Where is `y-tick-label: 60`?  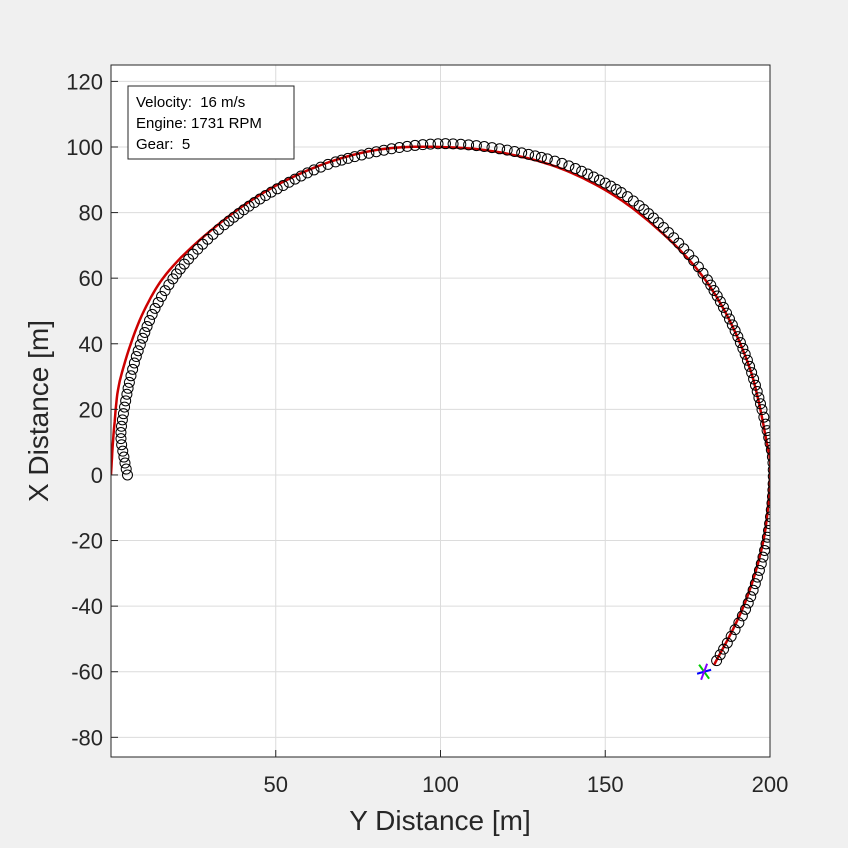
y-tick-label: 60 is located at coordinates (91, 278).